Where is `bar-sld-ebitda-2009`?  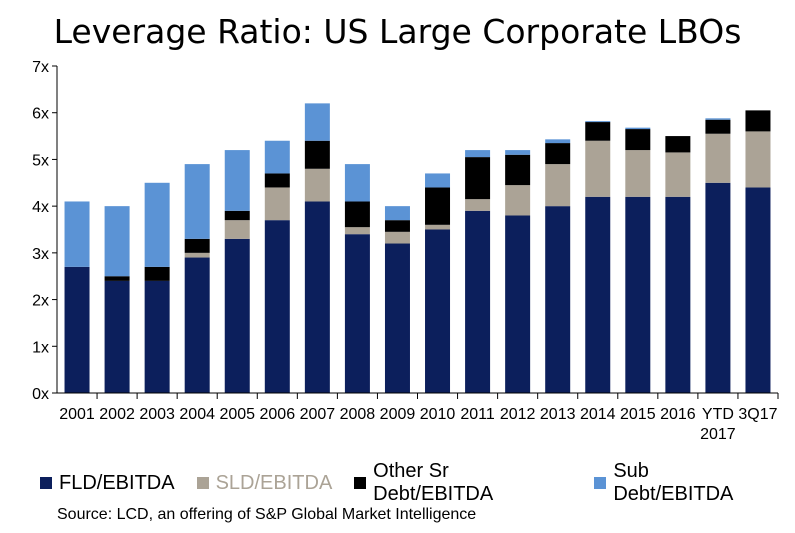
bar-sld-ebitda-2009 is located at coordinates (397, 237).